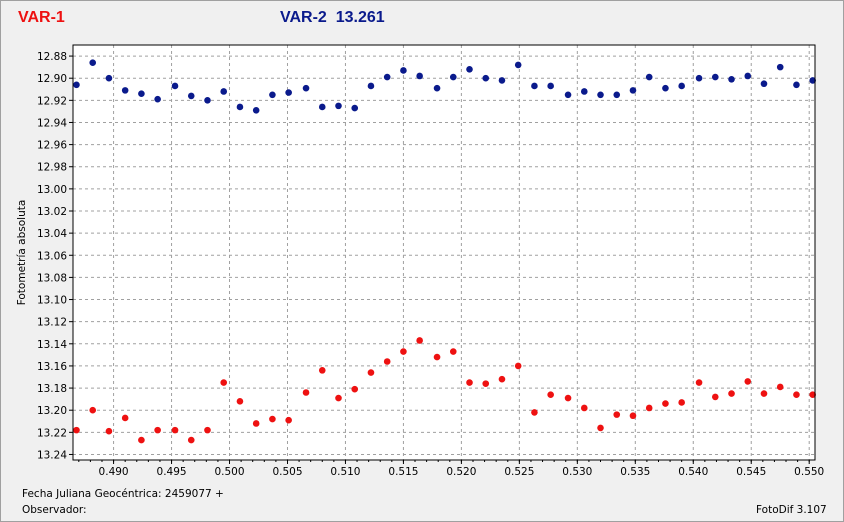  Describe the element at coordinates (519, 472) in the screenshot. I see `x-tick-label: 0.525` at that location.